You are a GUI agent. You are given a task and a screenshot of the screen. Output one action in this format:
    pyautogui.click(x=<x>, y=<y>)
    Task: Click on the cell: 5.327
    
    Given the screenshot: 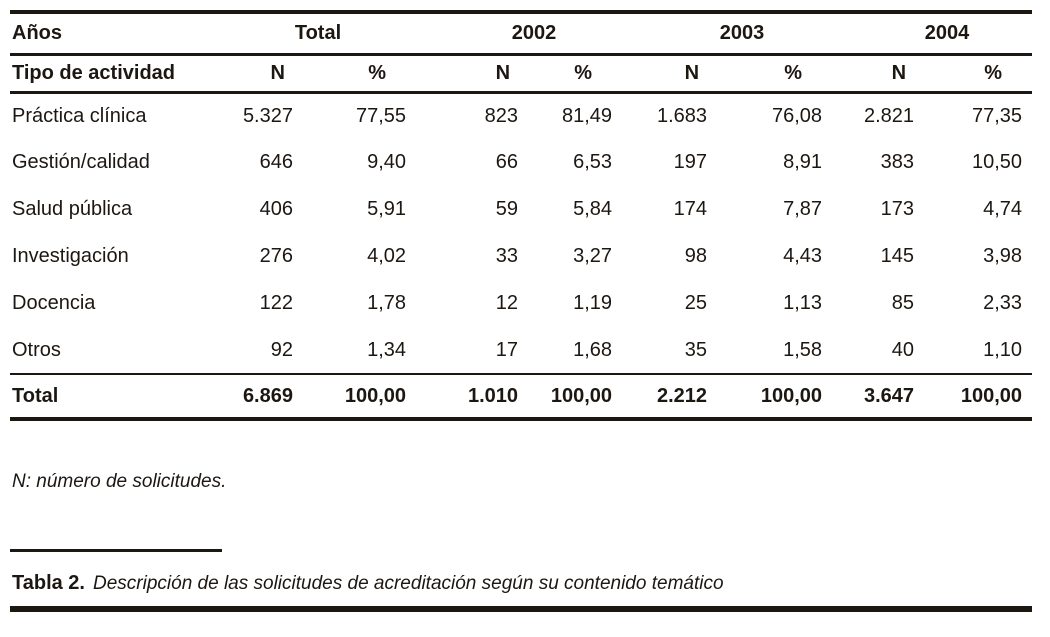 What is the action you would take?
    pyautogui.click(x=267, y=115)
    